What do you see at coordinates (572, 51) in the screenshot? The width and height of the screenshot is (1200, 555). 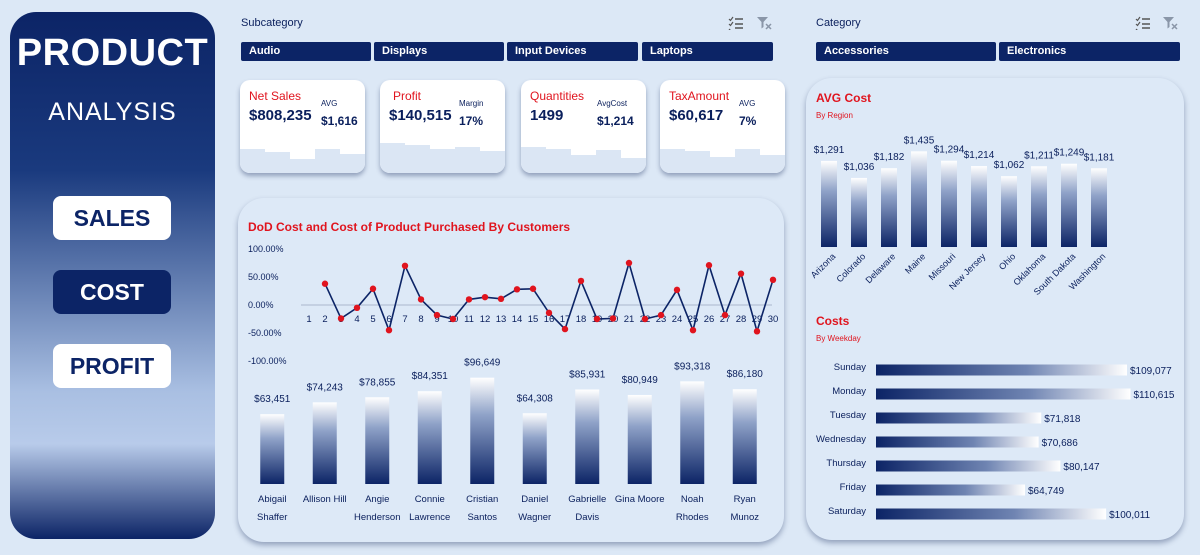 I see `subcategory-input-devices-button: Input Devices` at bounding box center [572, 51].